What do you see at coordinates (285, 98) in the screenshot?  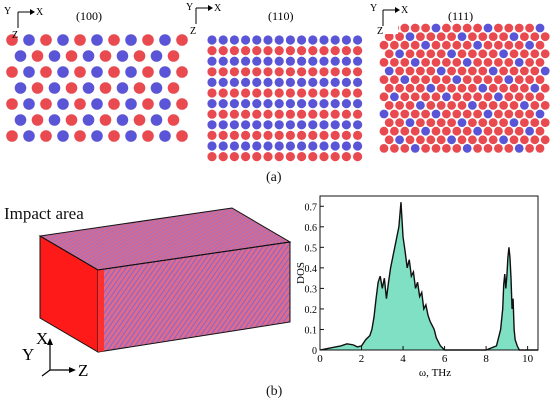 I see `lattice-110-atoms` at bounding box center [285, 98].